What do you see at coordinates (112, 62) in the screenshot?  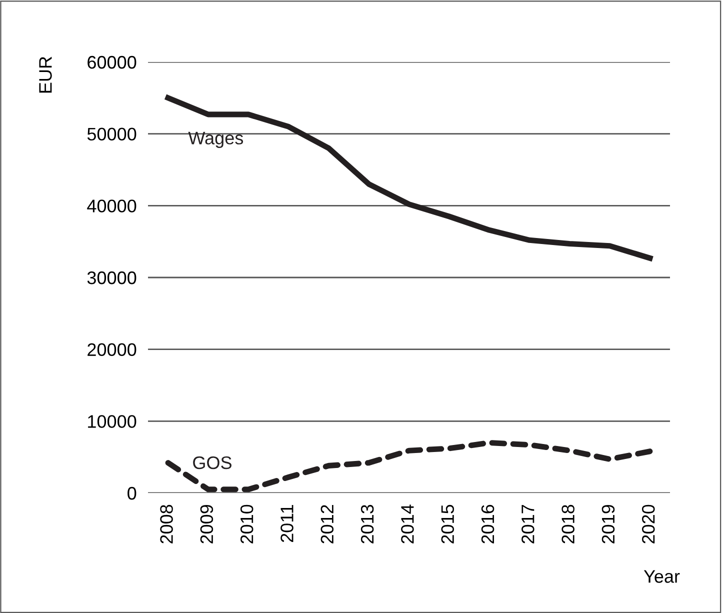 I see `y-tick-label: 60000` at bounding box center [112, 62].